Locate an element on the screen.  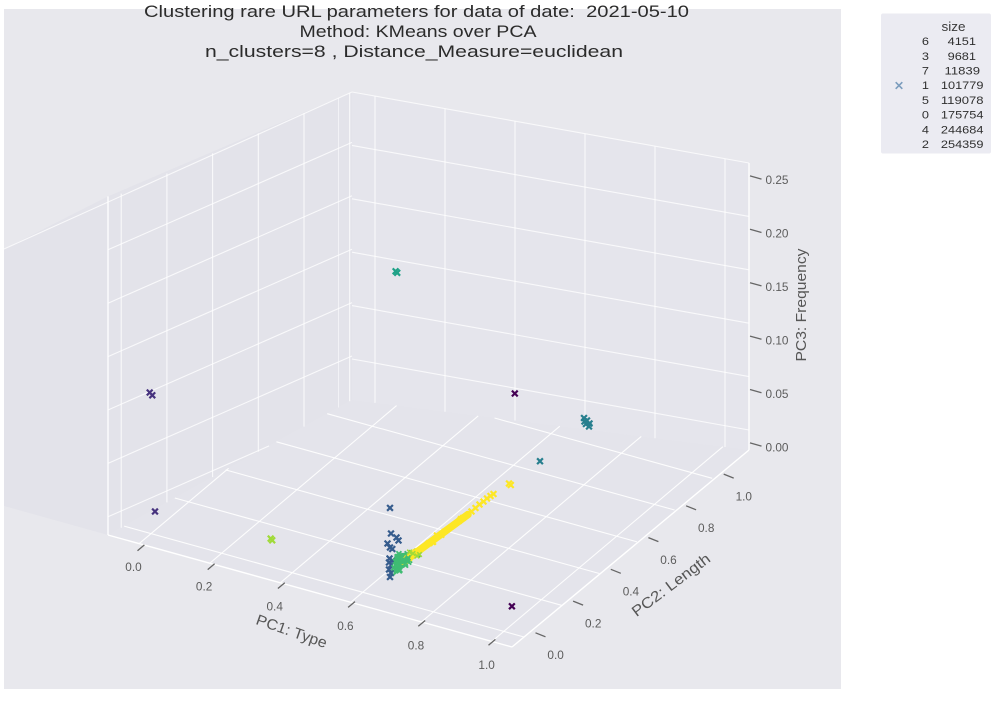
svg-text: 9681 is located at coordinates (962, 57).